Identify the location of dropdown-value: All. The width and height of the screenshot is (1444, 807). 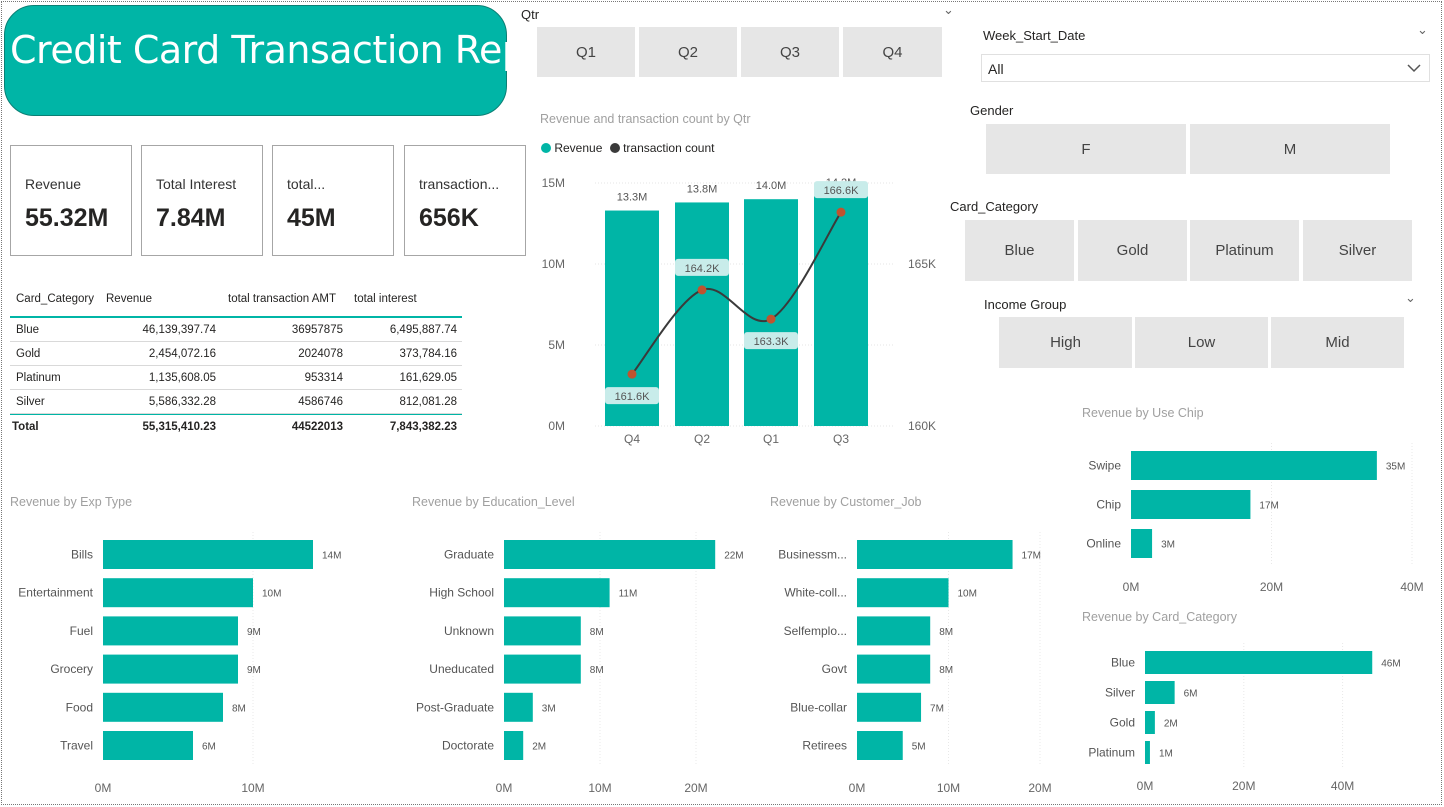
(996, 69).